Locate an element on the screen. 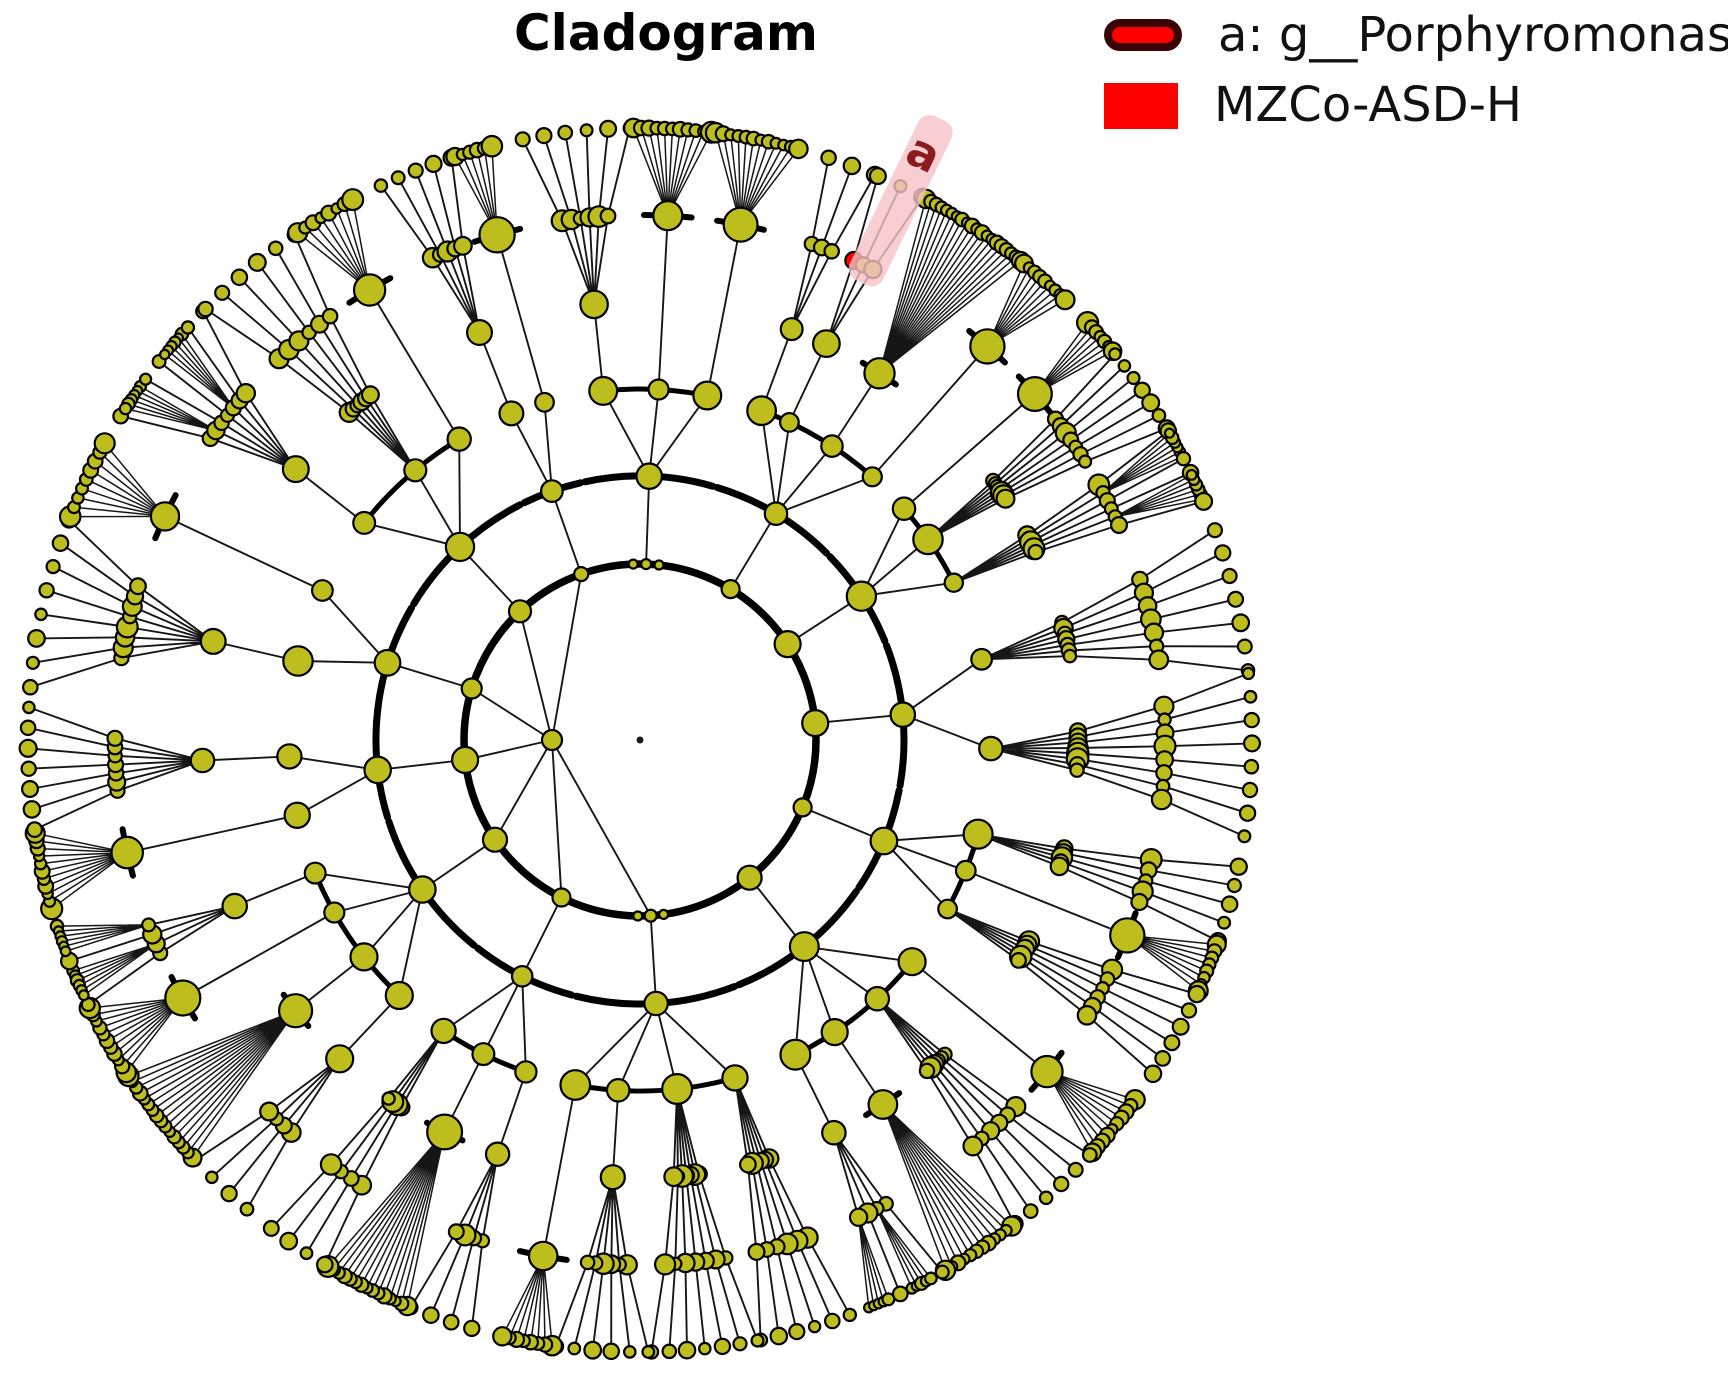  legend-taxon-label: a: g__Porphyromonas is located at coordinates (1473, 35).